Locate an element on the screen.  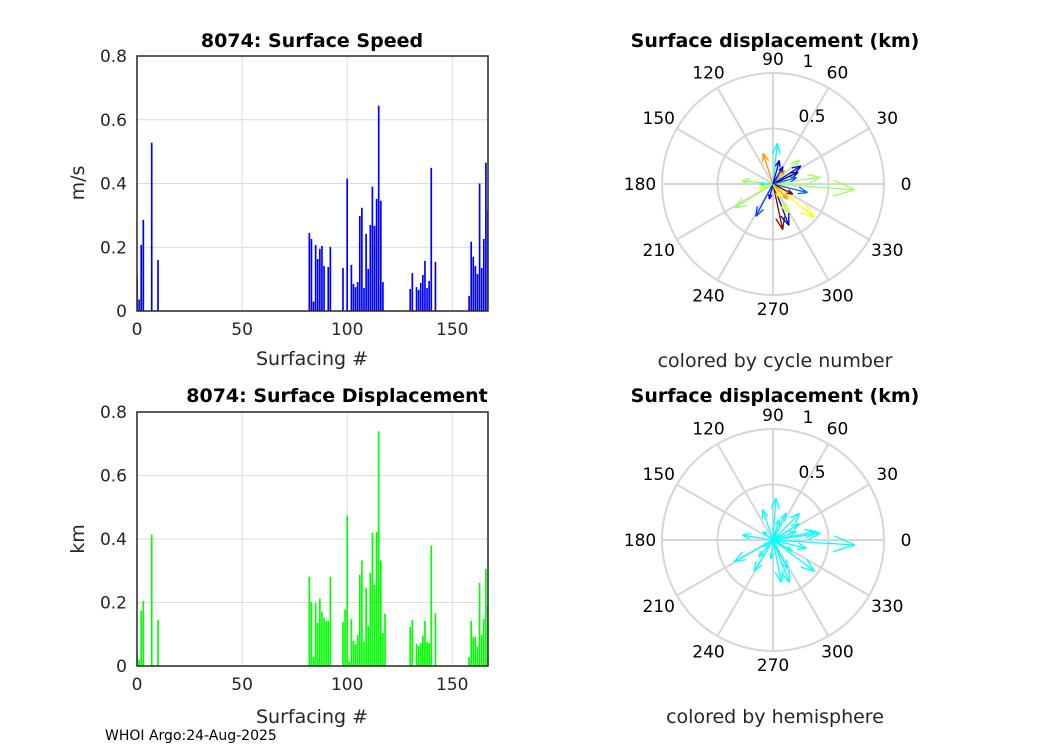
angle-tick-label: 90 is located at coordinates (773, 416).